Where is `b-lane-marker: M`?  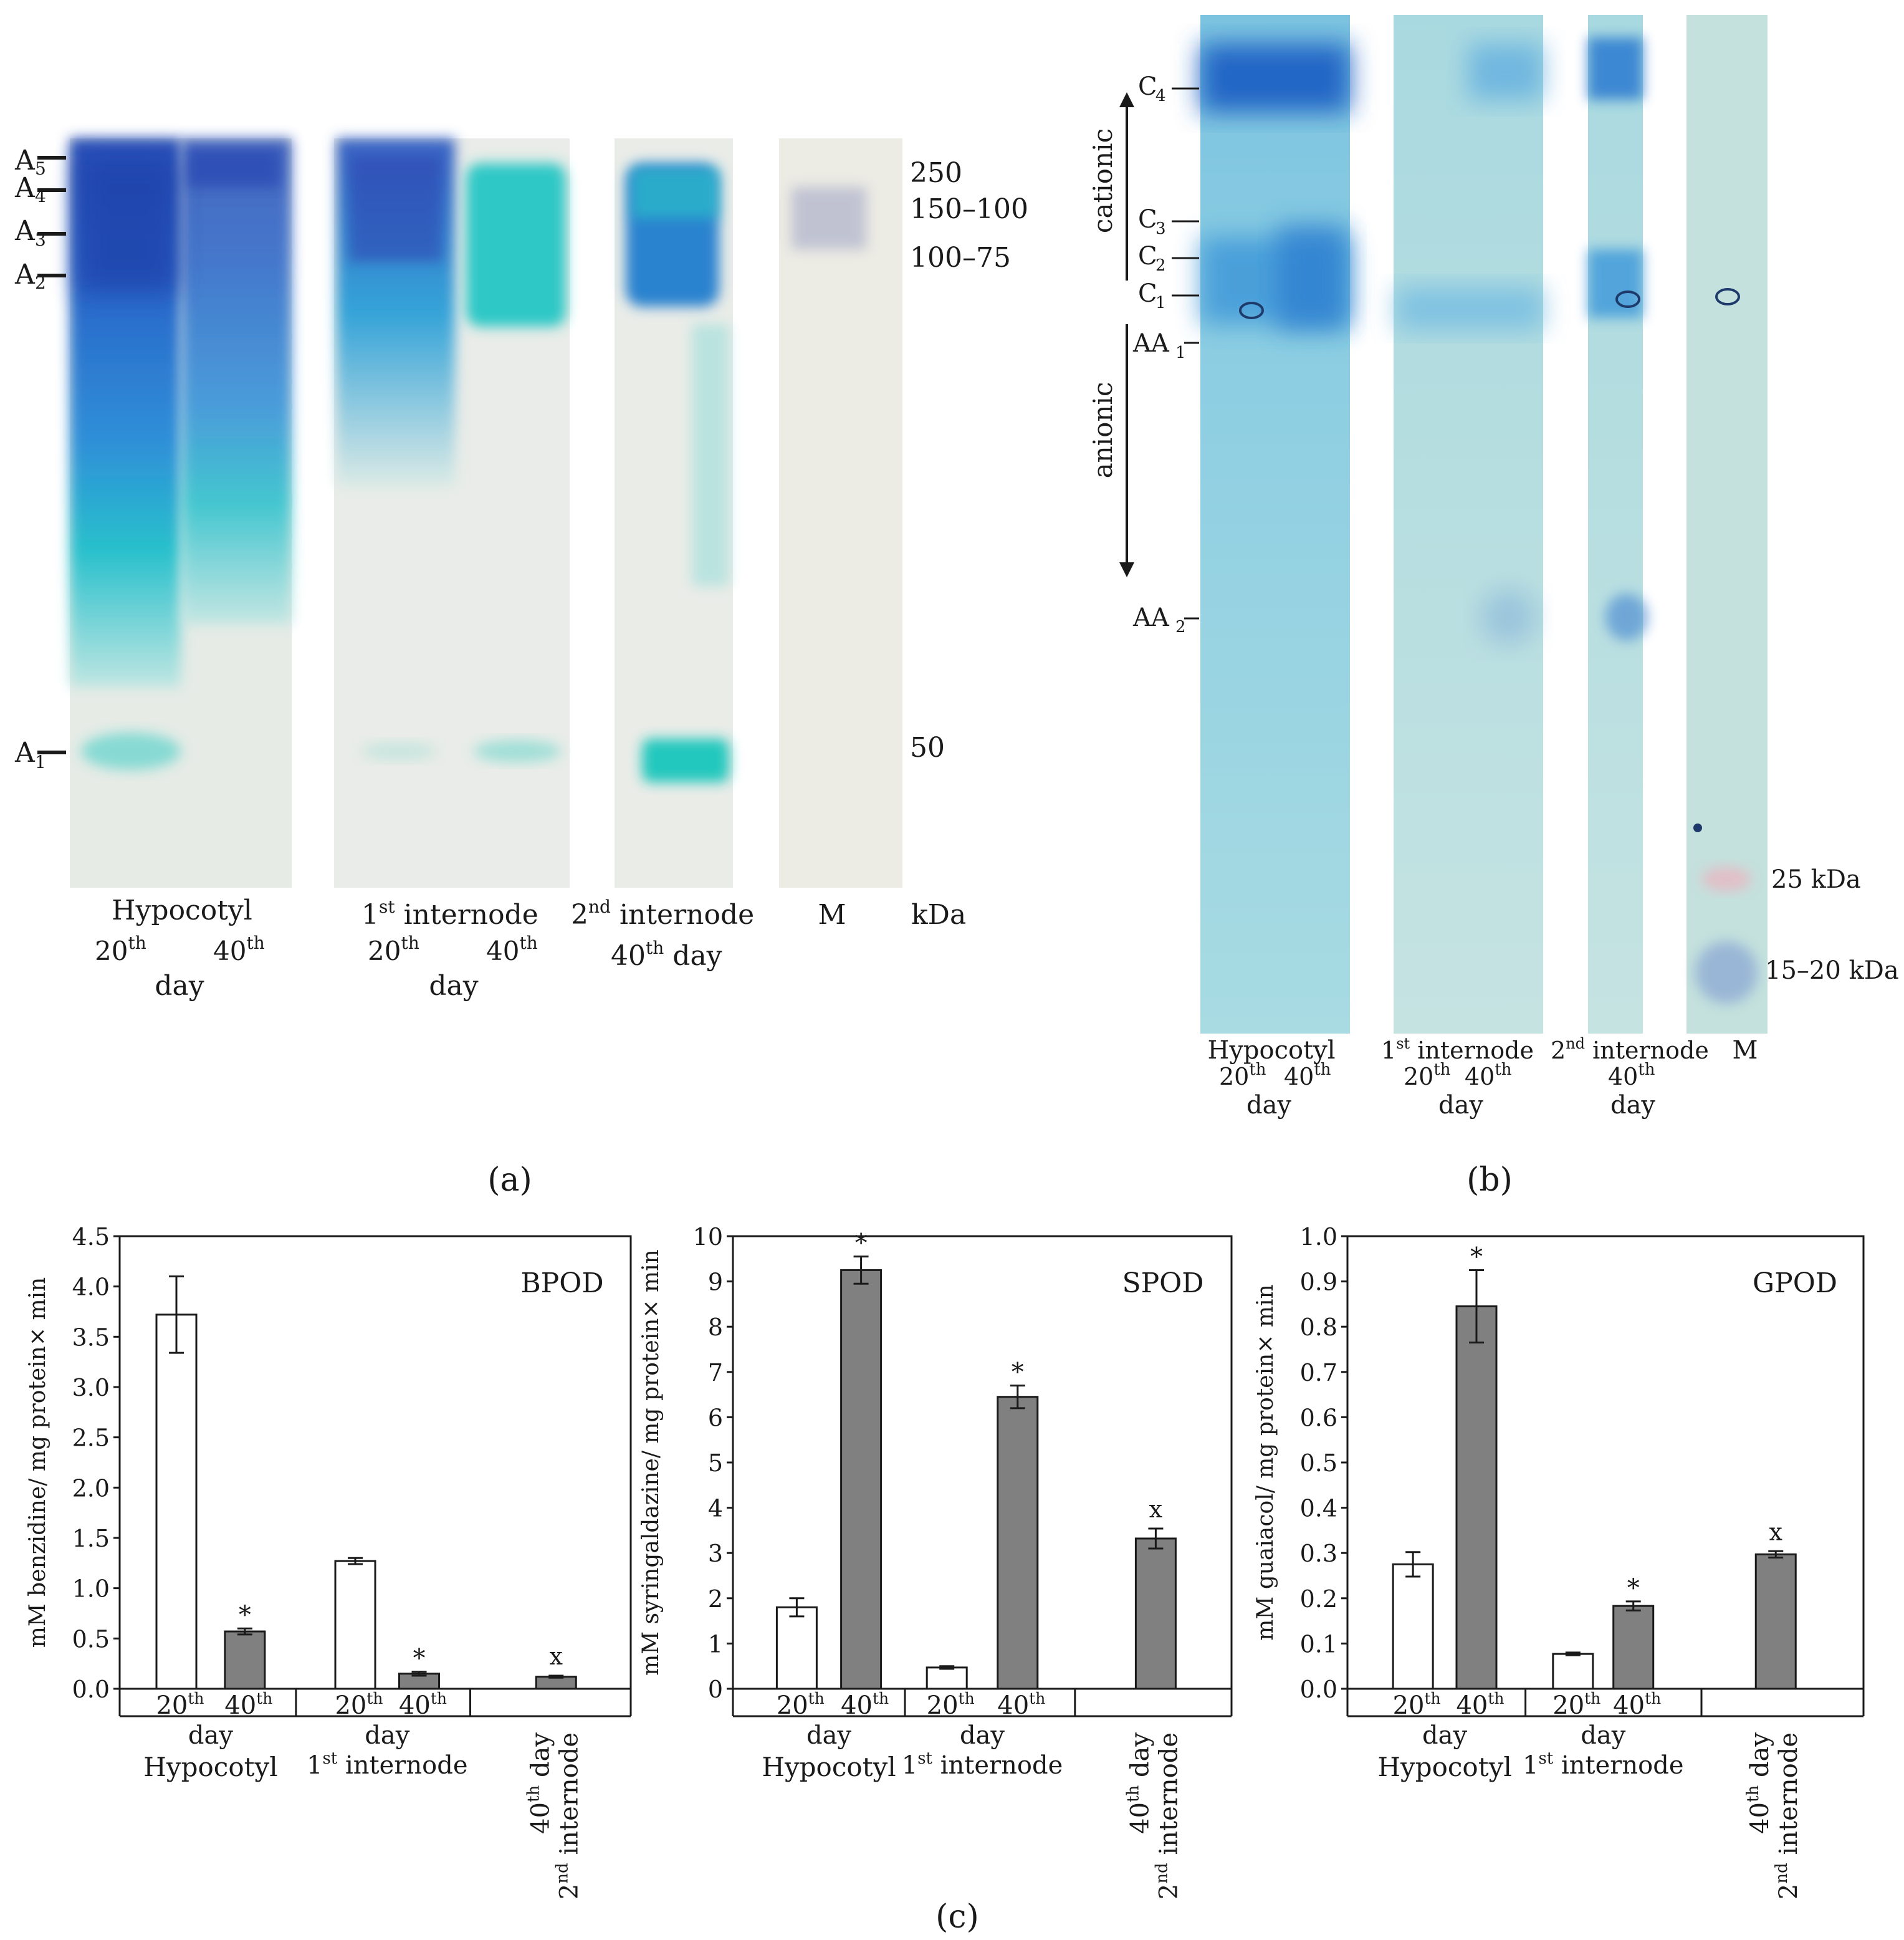 b-lane-marker: M is located at coordinates (1746, 1050).